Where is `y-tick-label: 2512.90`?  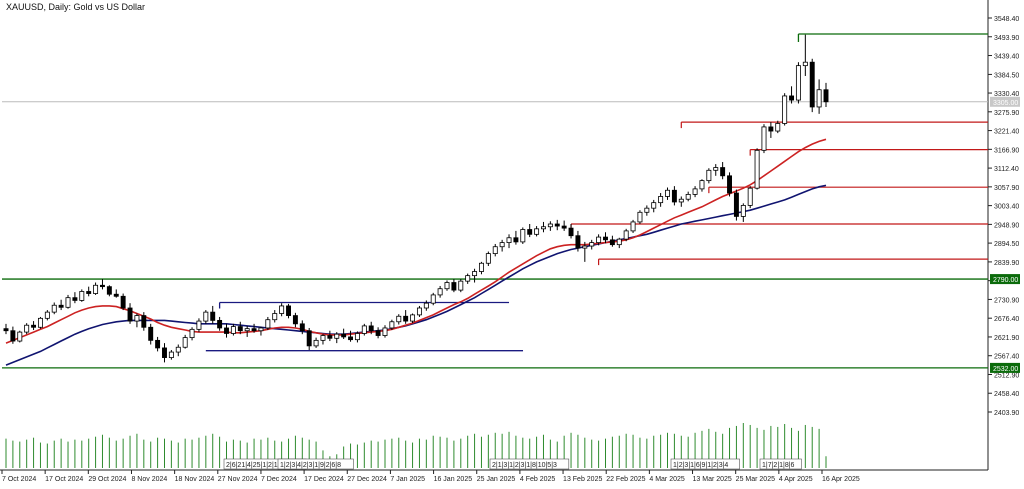
y-tick-label: 2512.90 is located at coordinates (1006, 375).